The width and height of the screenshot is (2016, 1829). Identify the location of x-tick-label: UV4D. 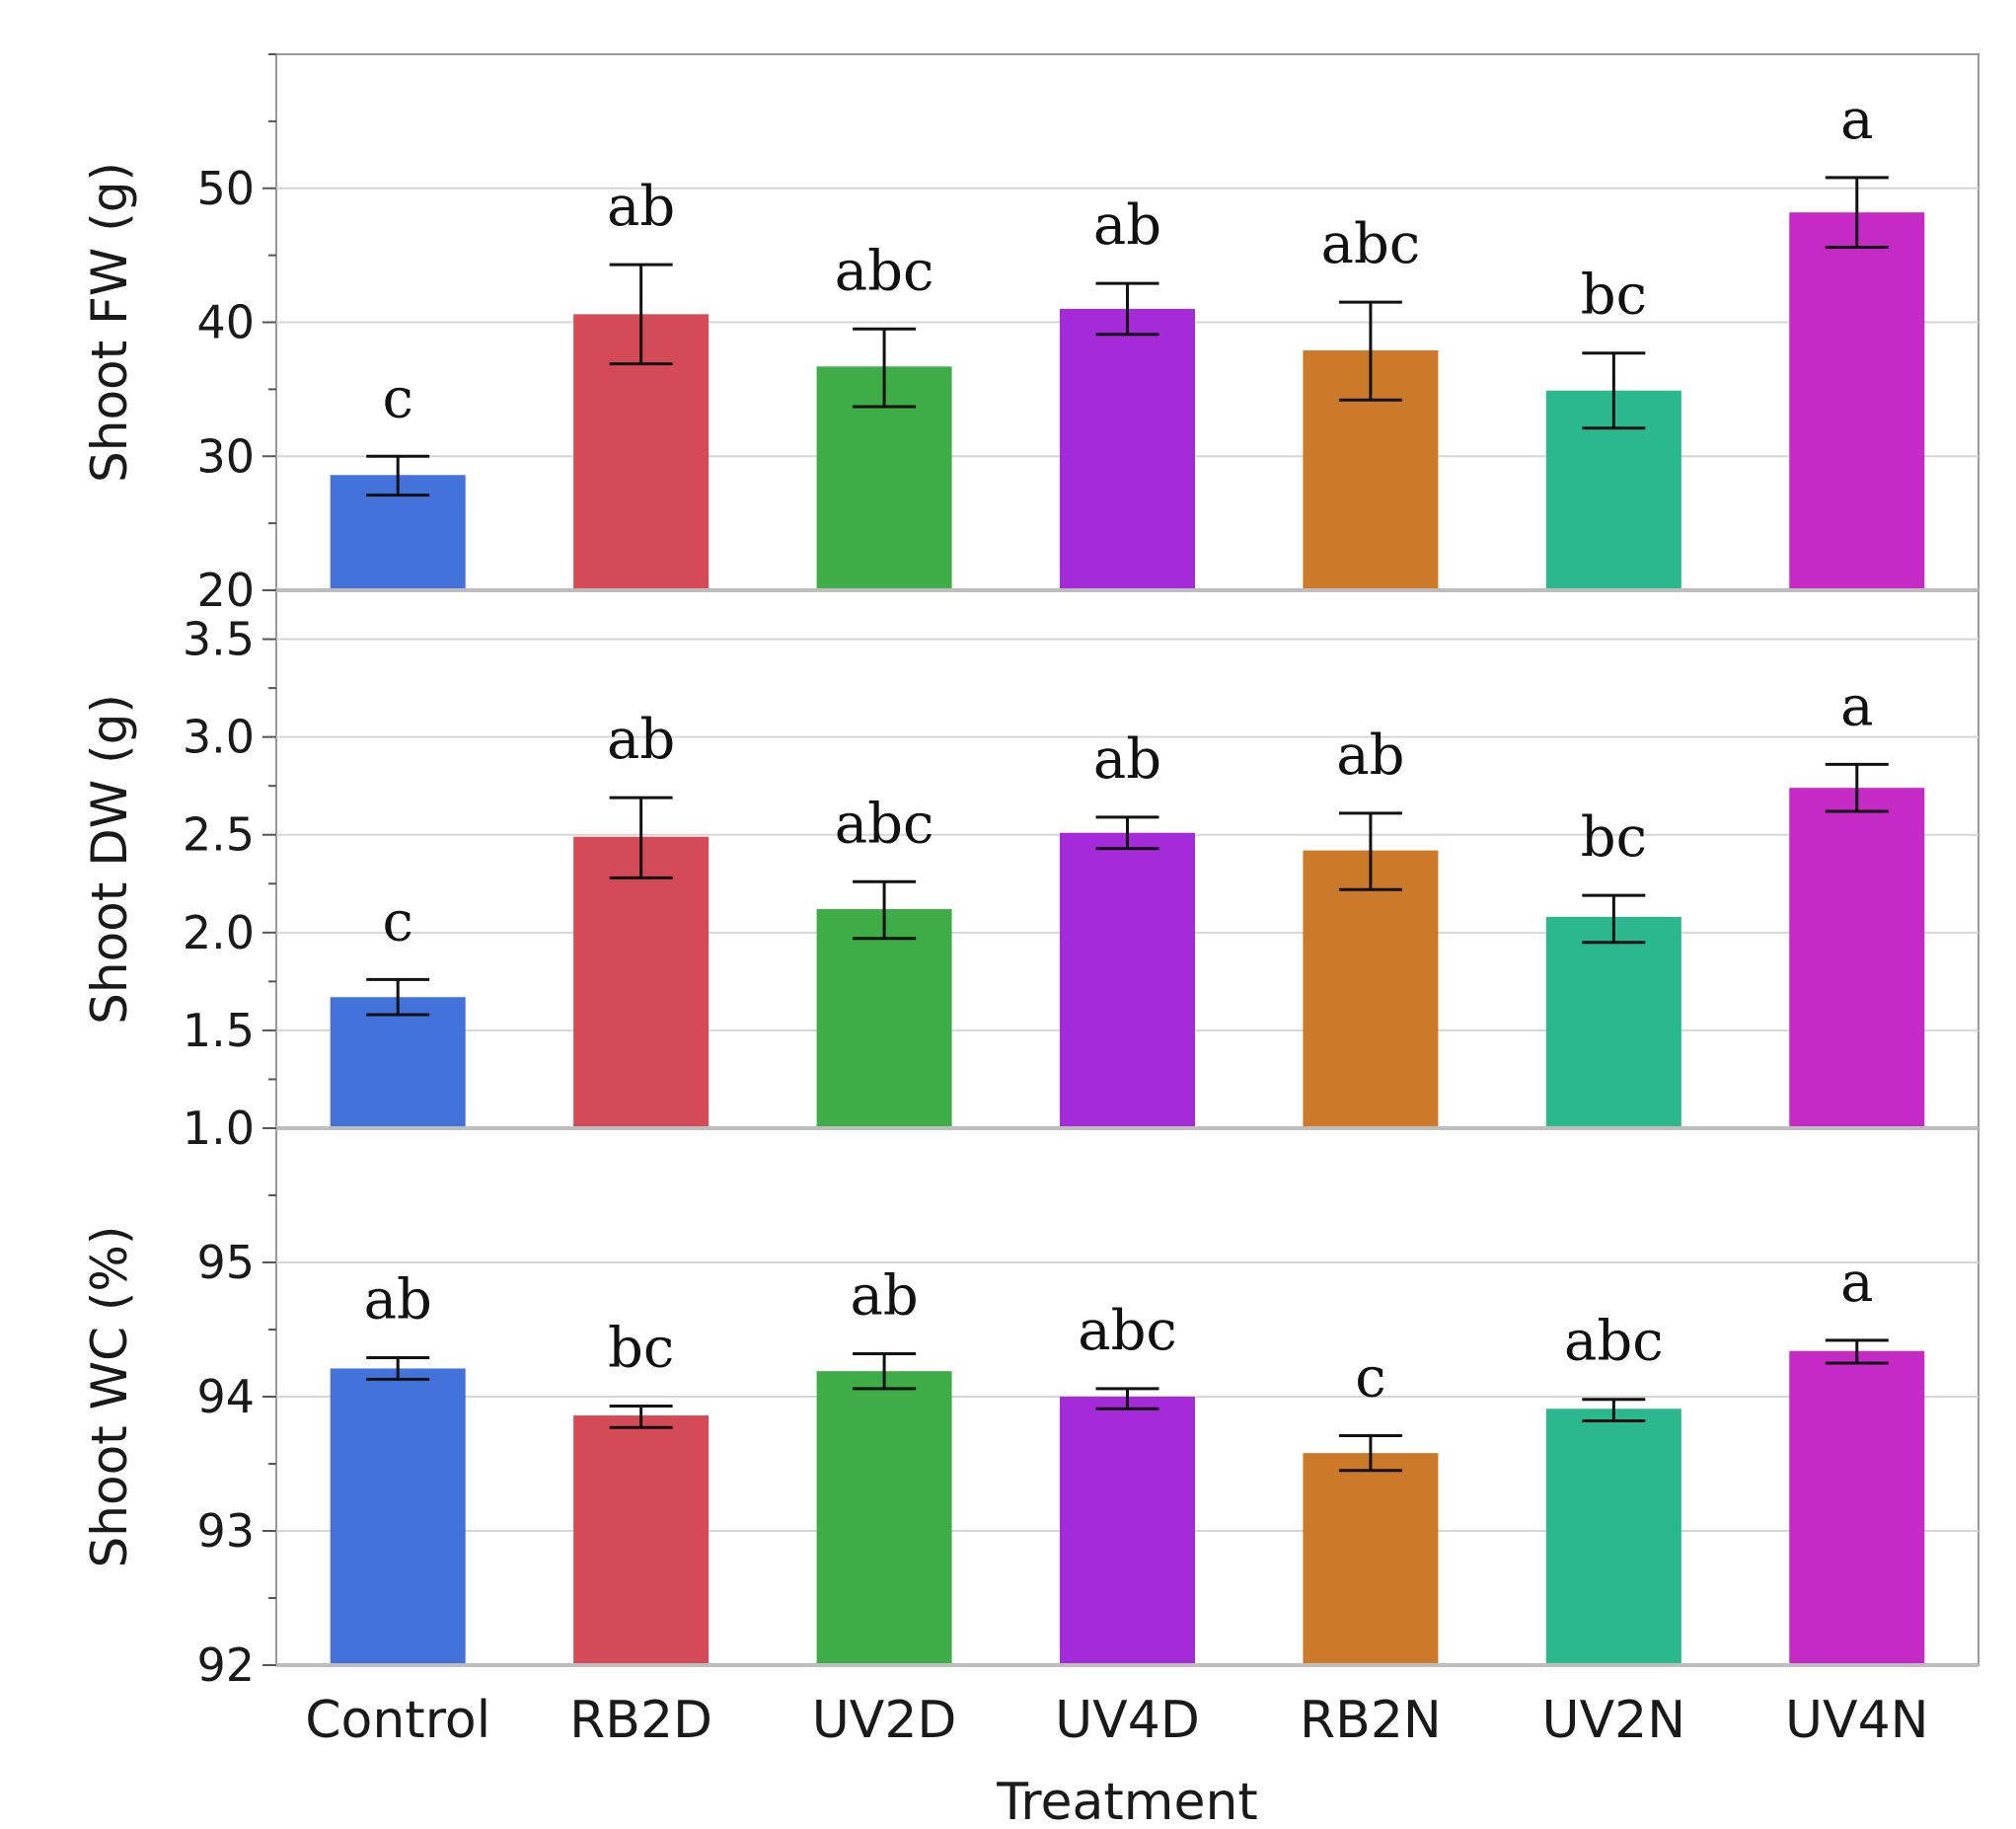
(1128, 1720).